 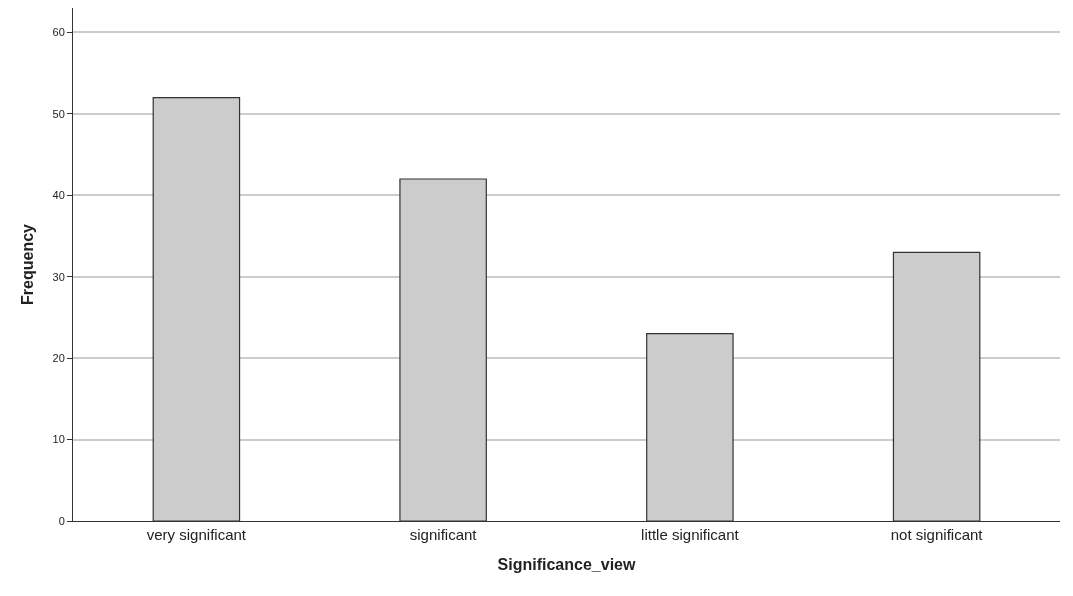 What do you see at coordinates (58, 439) in the screenshot?
I see `y-tick-label: 10` at bounding box center [58, 439].